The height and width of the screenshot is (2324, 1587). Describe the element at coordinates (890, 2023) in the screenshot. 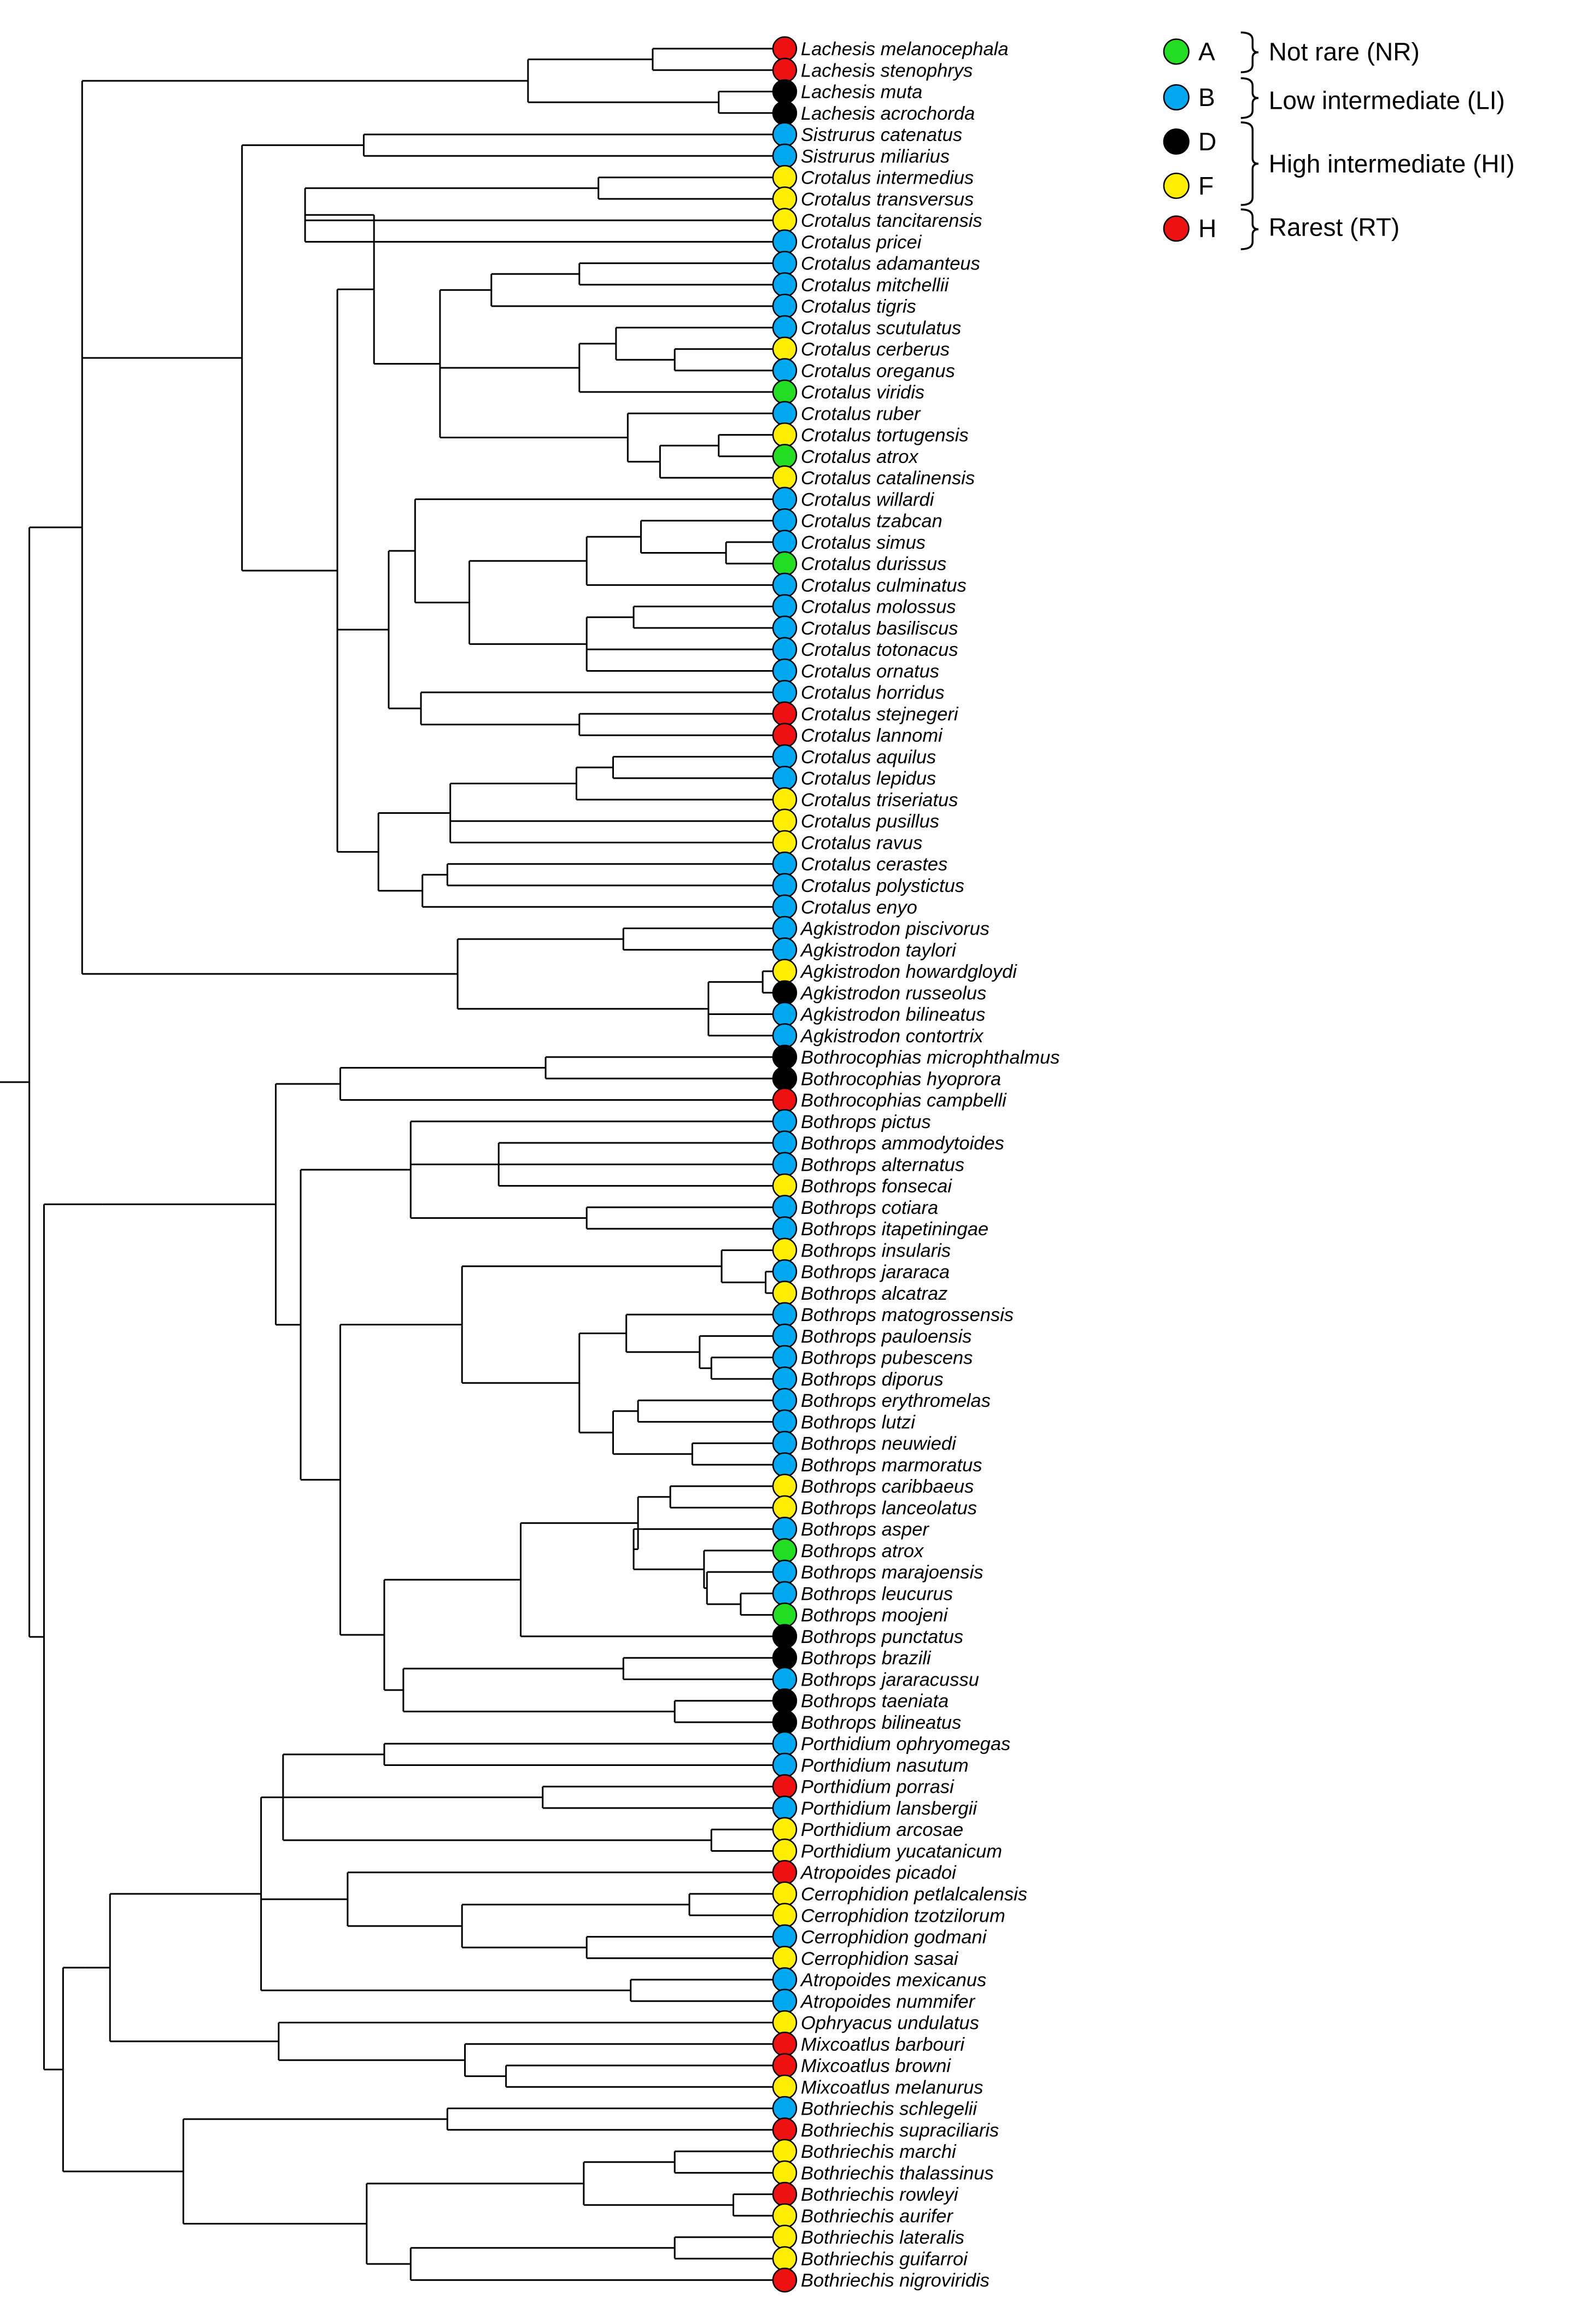

I see `taxon-label-92: Ophryacus undulatus` at that location.